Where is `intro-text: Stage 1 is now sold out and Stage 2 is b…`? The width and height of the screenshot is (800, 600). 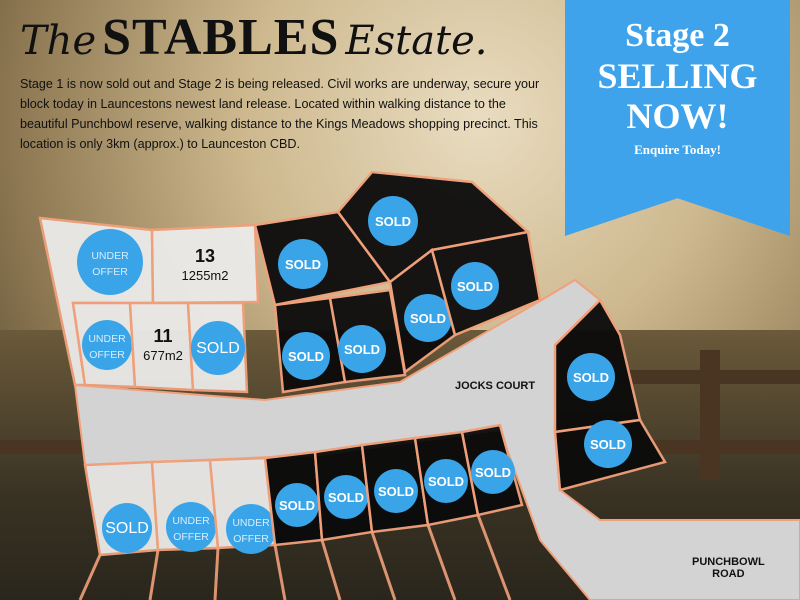
intro-text: Stage 1 is now sold out and Stage 2 is b… is located at coordinates (280, 114).